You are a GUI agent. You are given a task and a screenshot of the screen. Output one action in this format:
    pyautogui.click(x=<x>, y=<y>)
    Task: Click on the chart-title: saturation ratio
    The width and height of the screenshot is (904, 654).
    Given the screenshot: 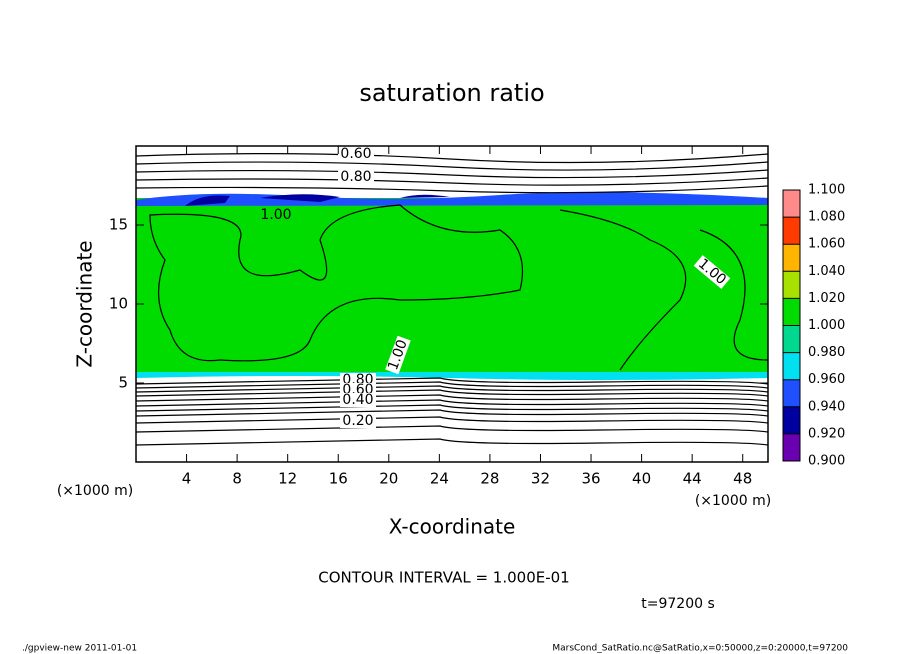 What is the action you would take?
    pyautogui.click(x=451, y=93)
    